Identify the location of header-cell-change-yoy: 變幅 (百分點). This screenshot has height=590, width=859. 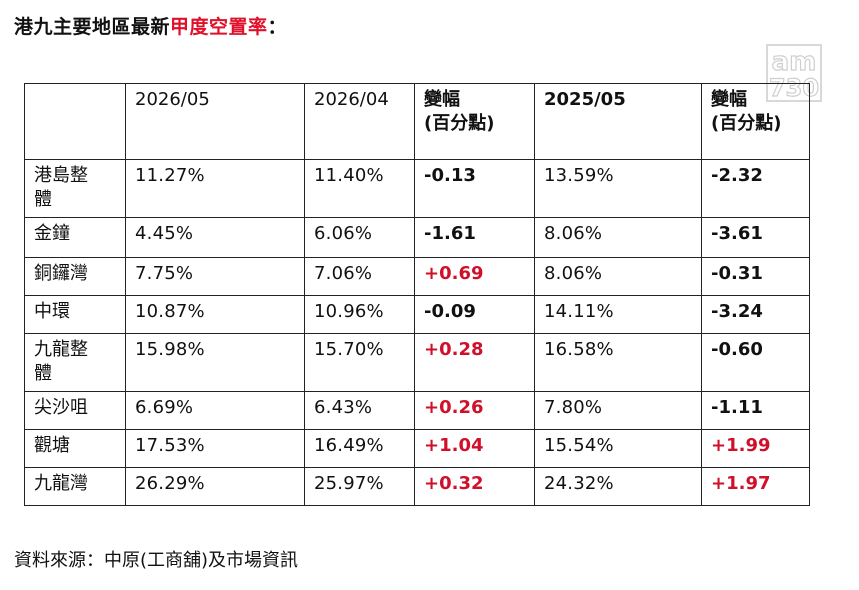
(755, 121).